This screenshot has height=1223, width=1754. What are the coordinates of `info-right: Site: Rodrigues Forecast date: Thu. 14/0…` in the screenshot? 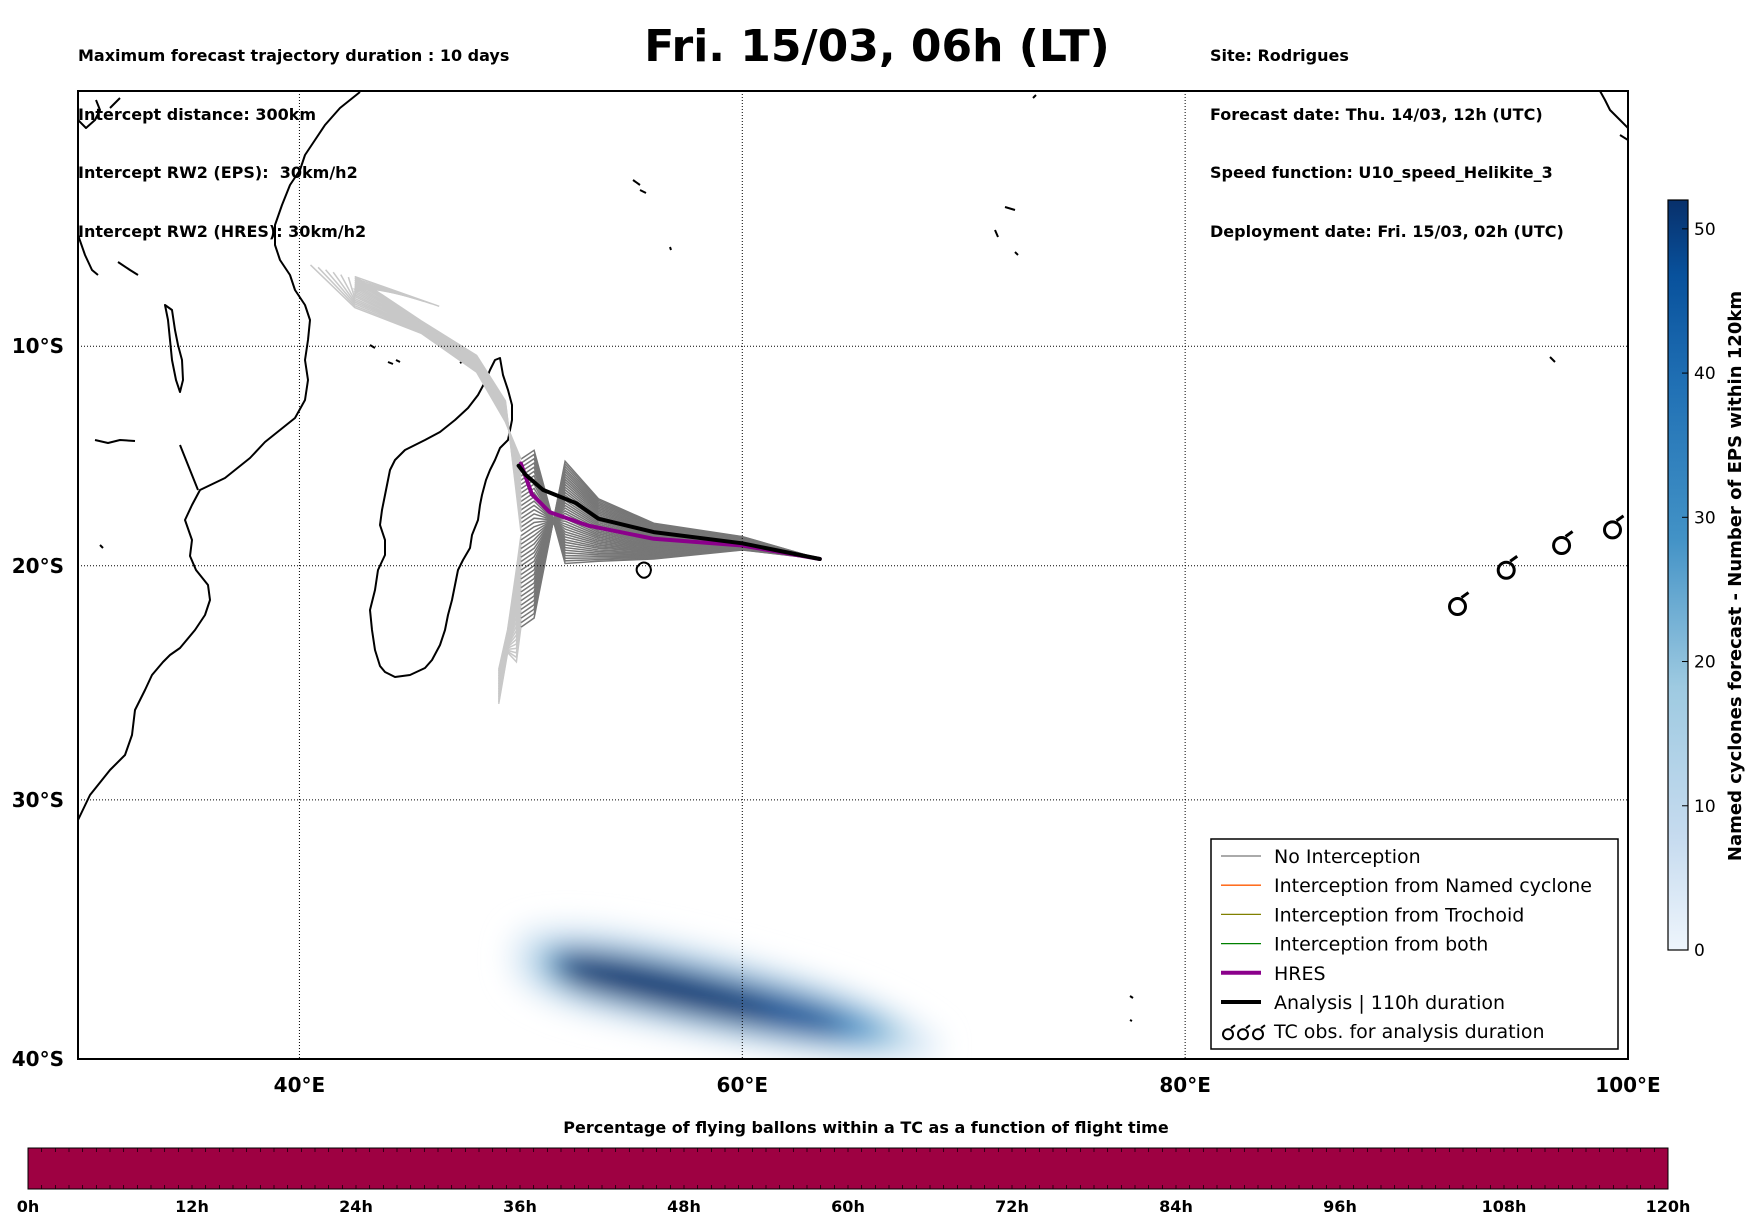 It's located at (1387, 134).